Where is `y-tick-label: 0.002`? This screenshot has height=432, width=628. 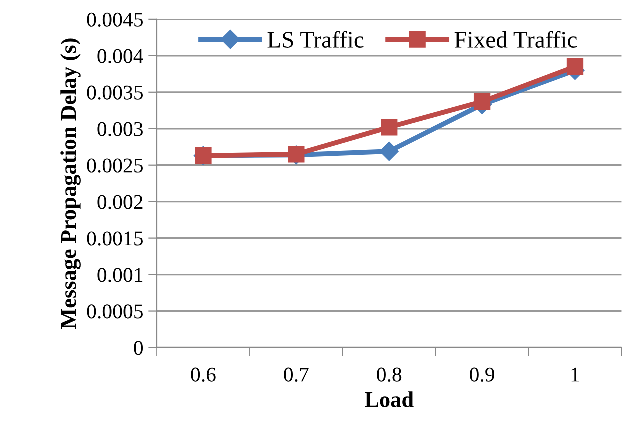
y-tick-label: 0.002 is located at coordinates (120, 202).